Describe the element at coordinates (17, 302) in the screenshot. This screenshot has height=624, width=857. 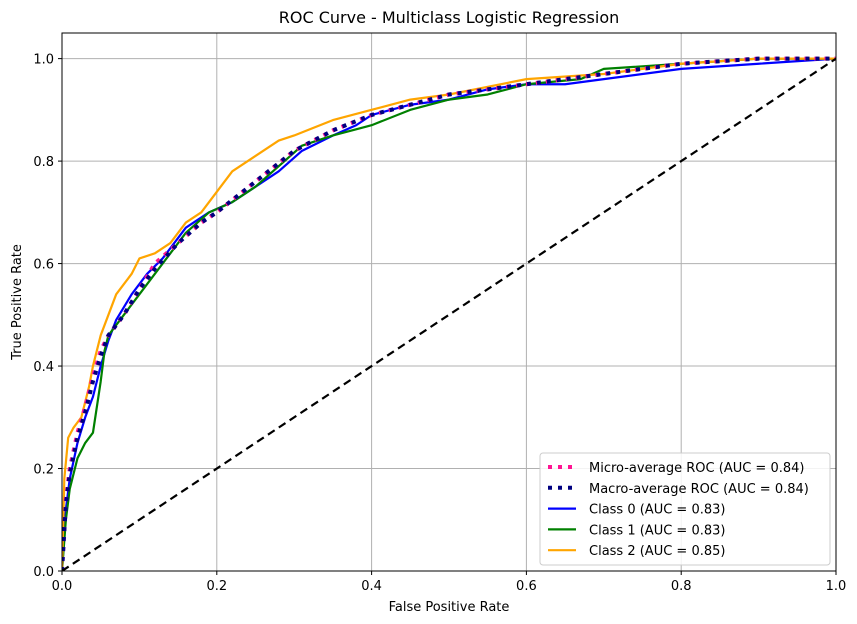
I see `y-axis-label: True Positive Rate` at that location.